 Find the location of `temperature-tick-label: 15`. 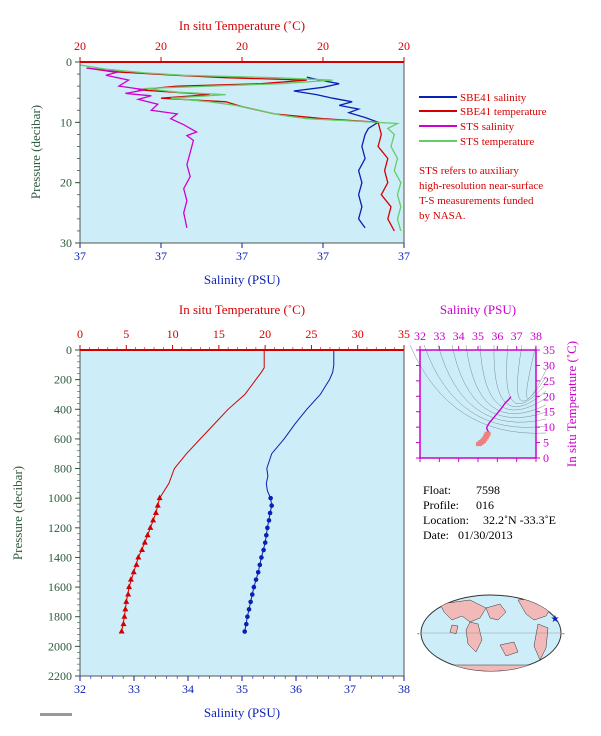

temperature-tick-label: 15 is located at coordinates (219, 334).